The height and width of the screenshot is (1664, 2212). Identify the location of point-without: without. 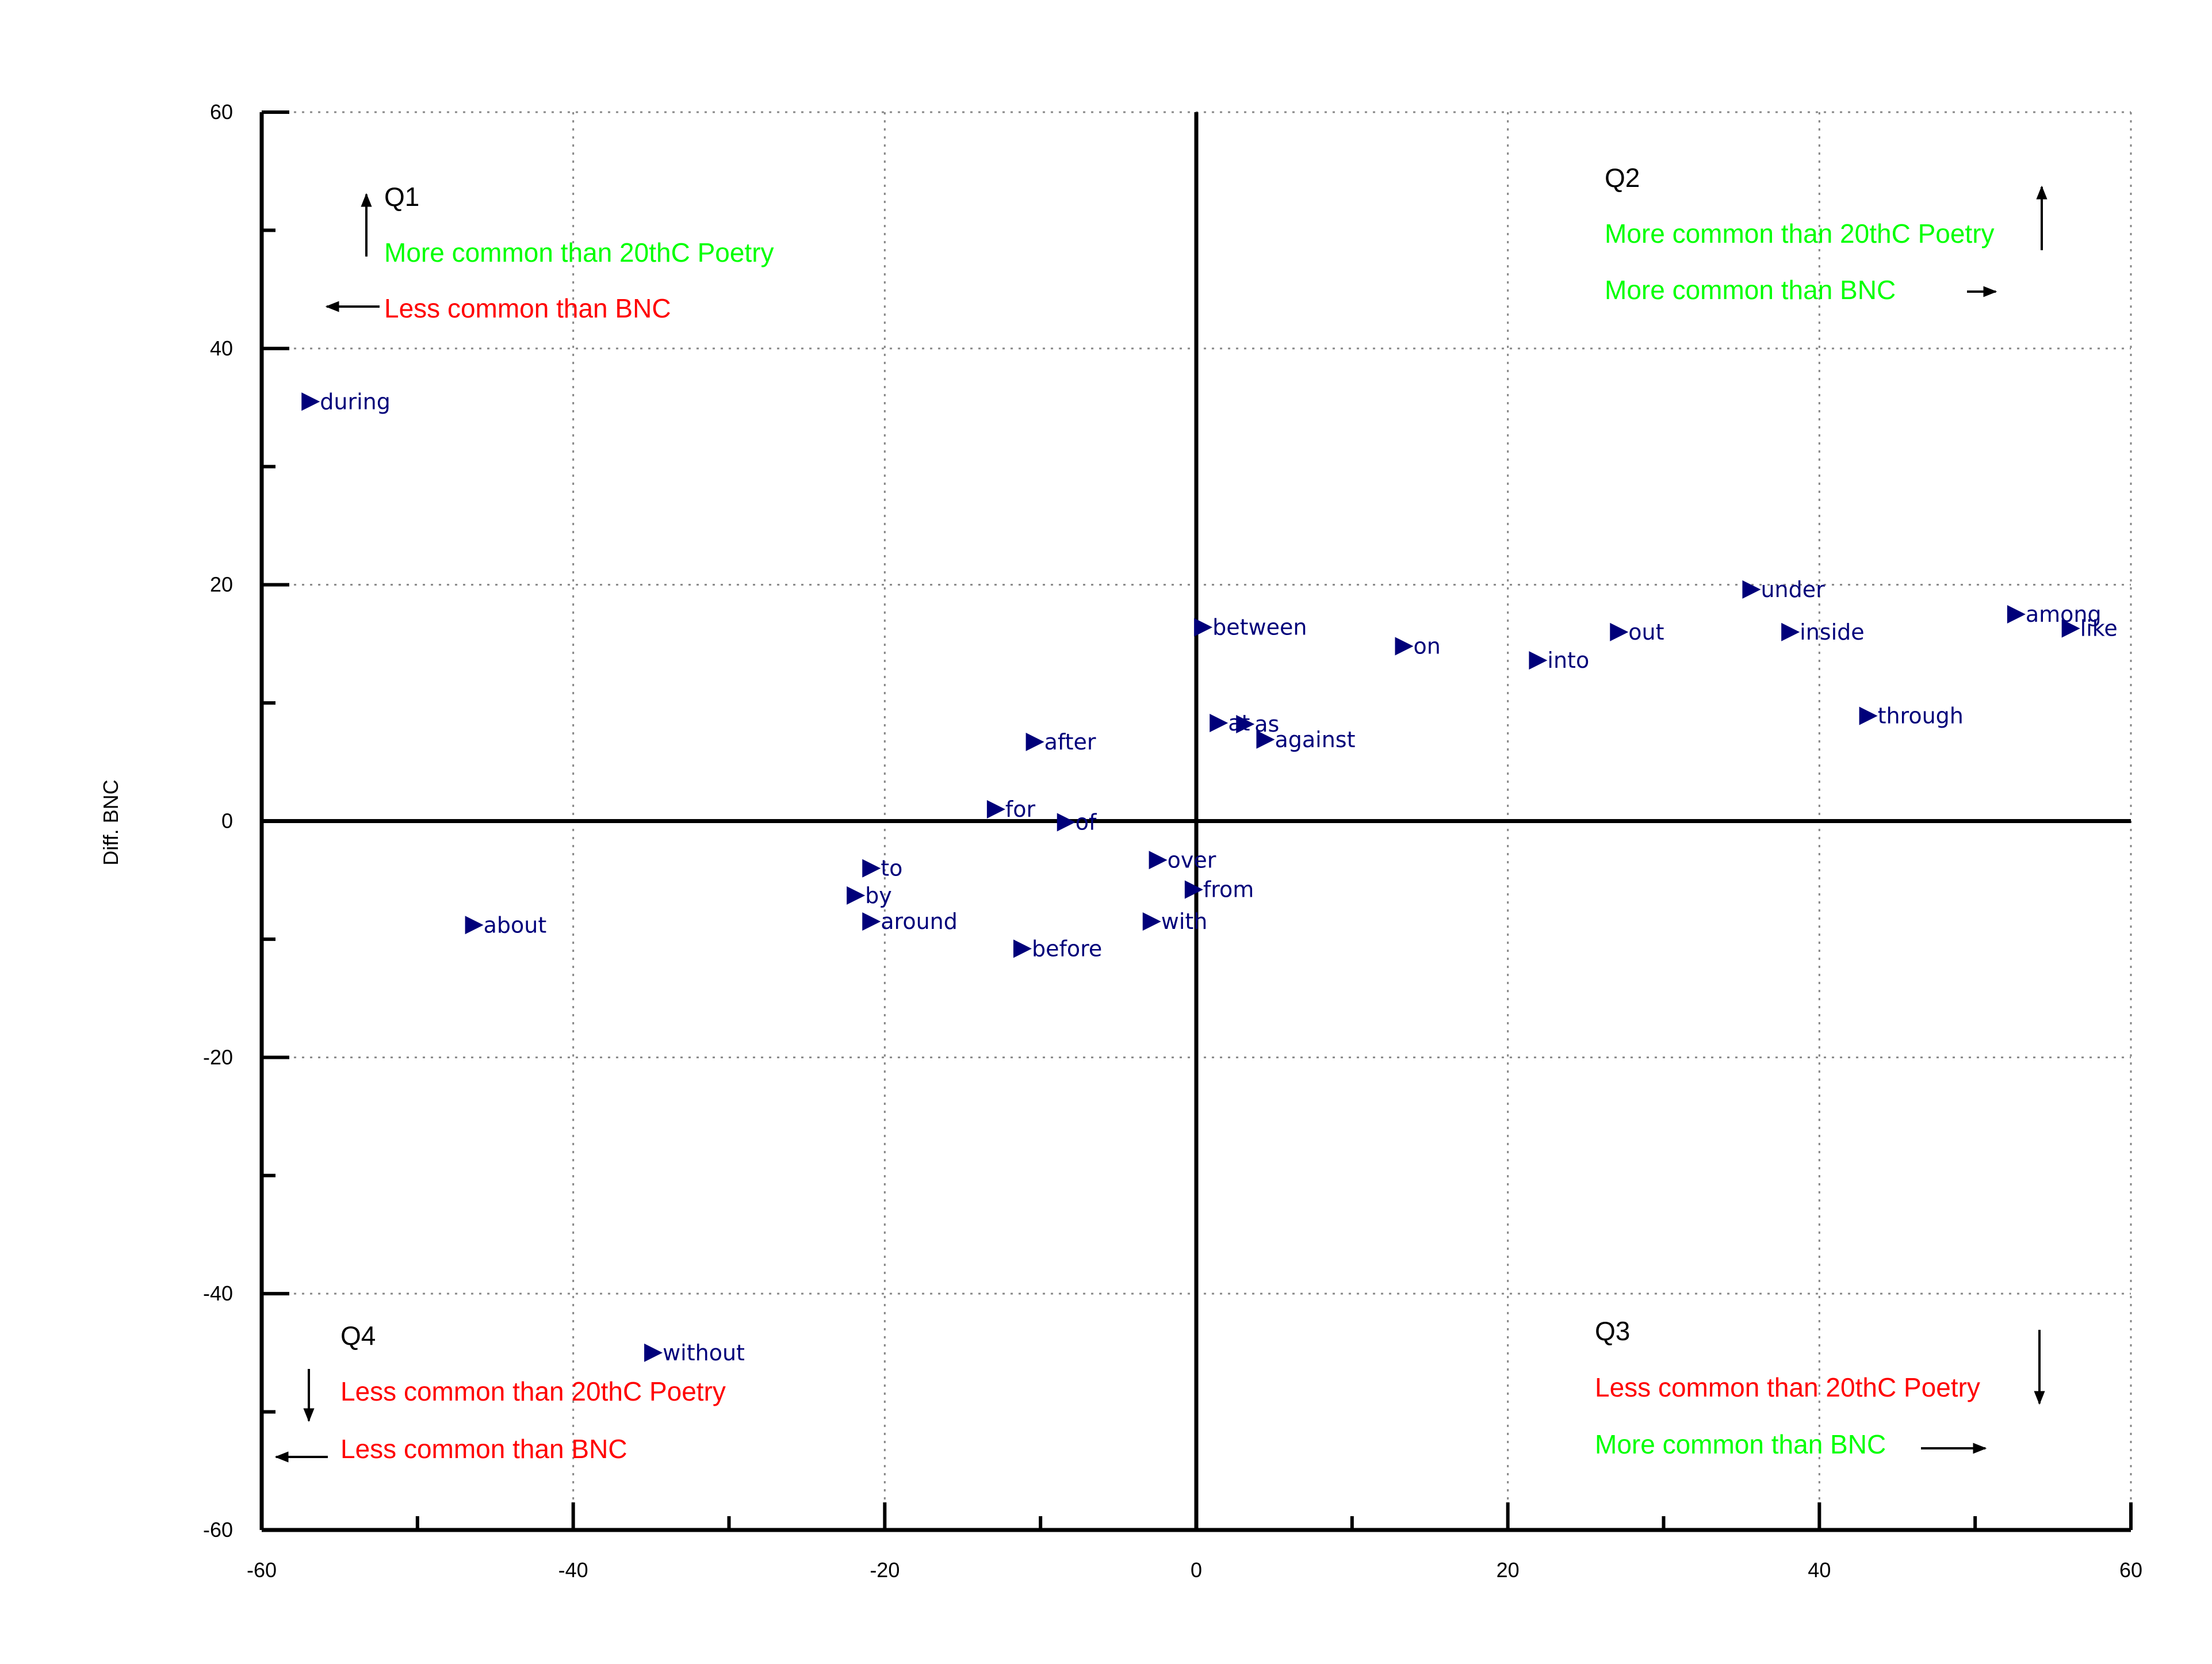
(694, 1353).